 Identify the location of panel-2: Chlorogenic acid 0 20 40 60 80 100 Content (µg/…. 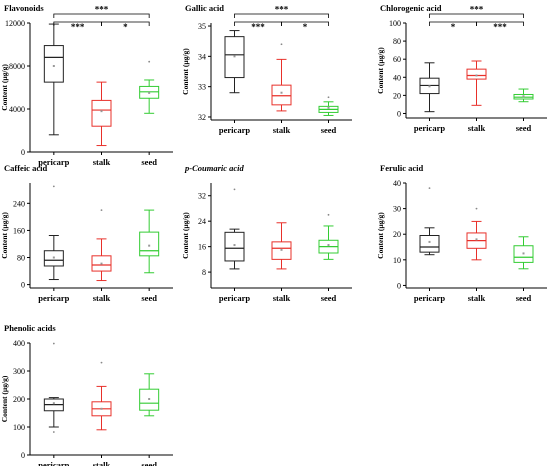
(461, 68).